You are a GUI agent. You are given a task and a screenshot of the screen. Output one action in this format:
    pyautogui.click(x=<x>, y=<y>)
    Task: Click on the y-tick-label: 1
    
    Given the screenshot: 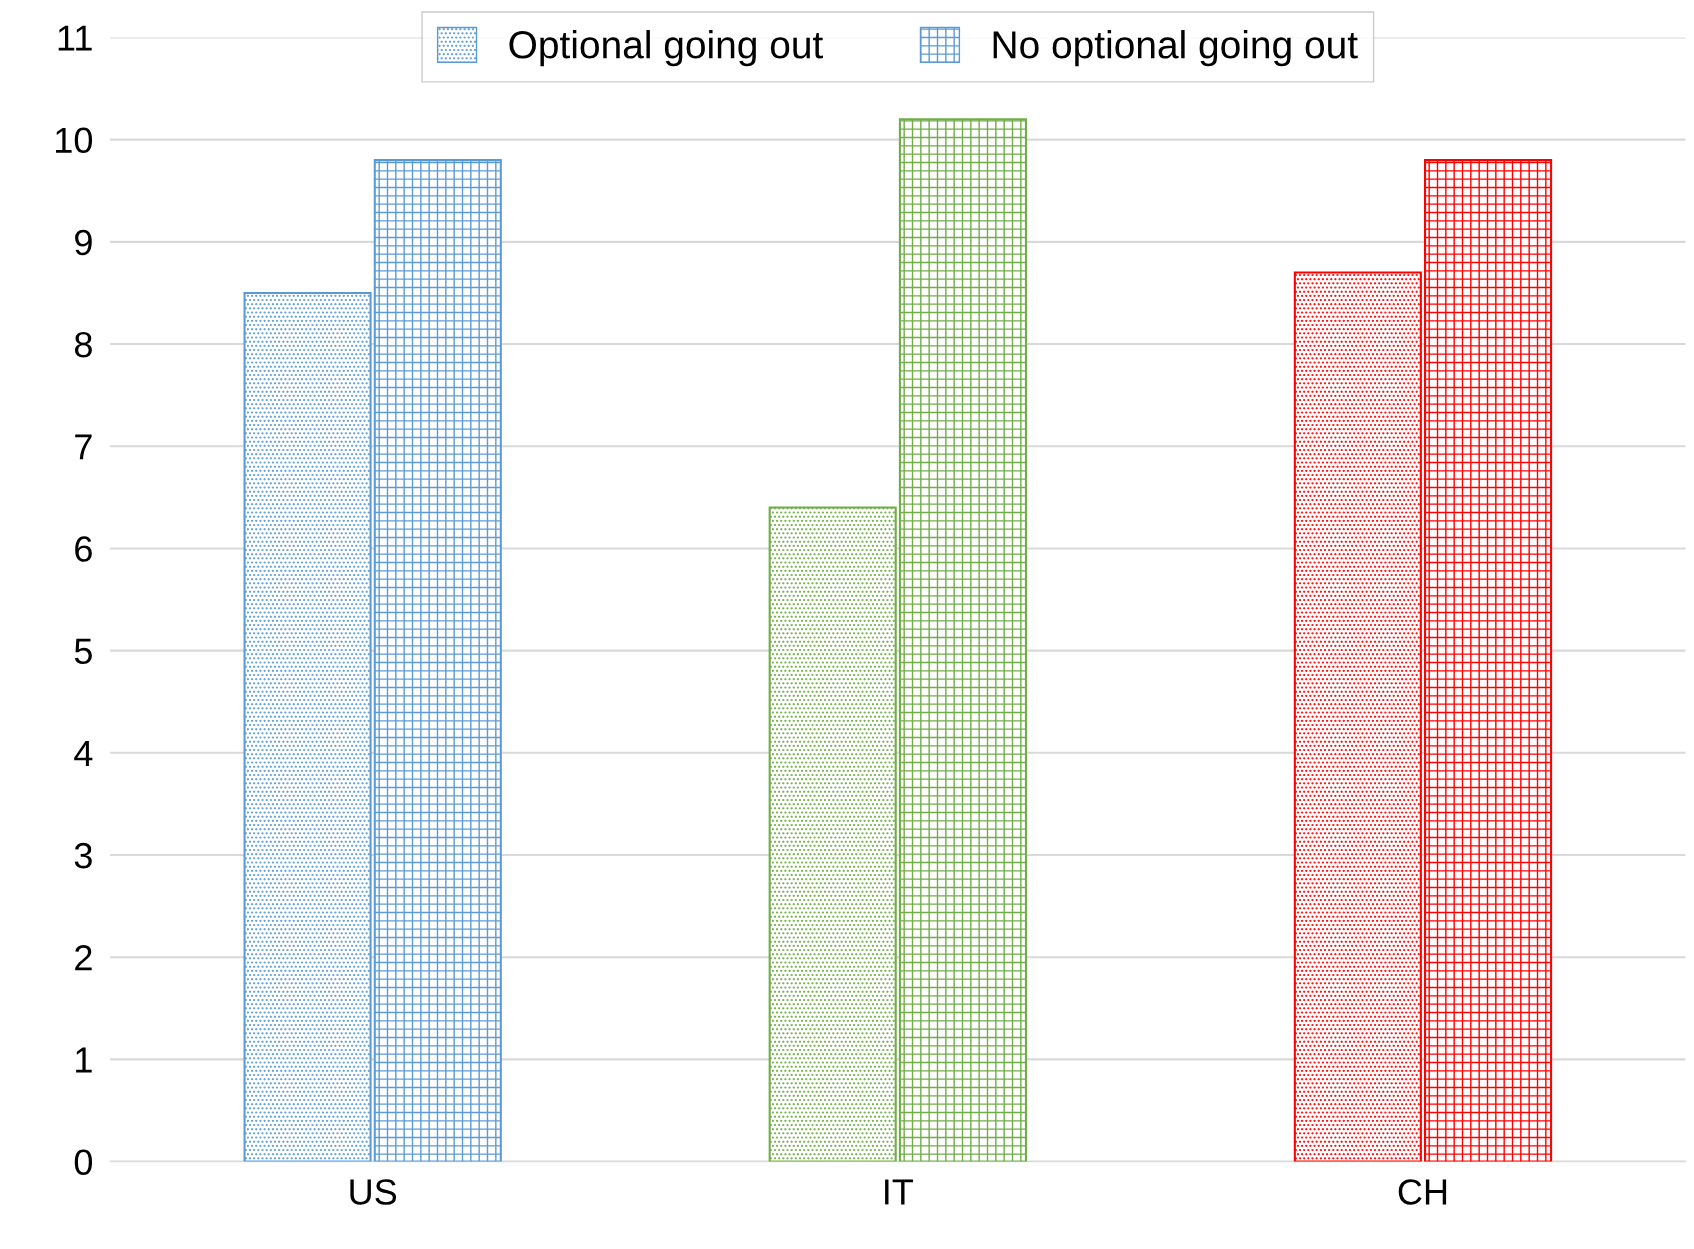 What is the action you would take?
    pyautogui.click(x=84, y=1060)
    